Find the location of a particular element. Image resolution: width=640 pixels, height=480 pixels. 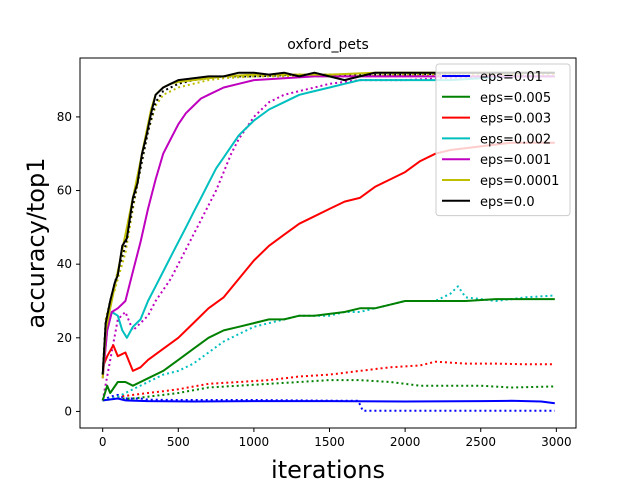

legend-label-eps-0-002: eps=0.002 is located at coordinates (515, 139).